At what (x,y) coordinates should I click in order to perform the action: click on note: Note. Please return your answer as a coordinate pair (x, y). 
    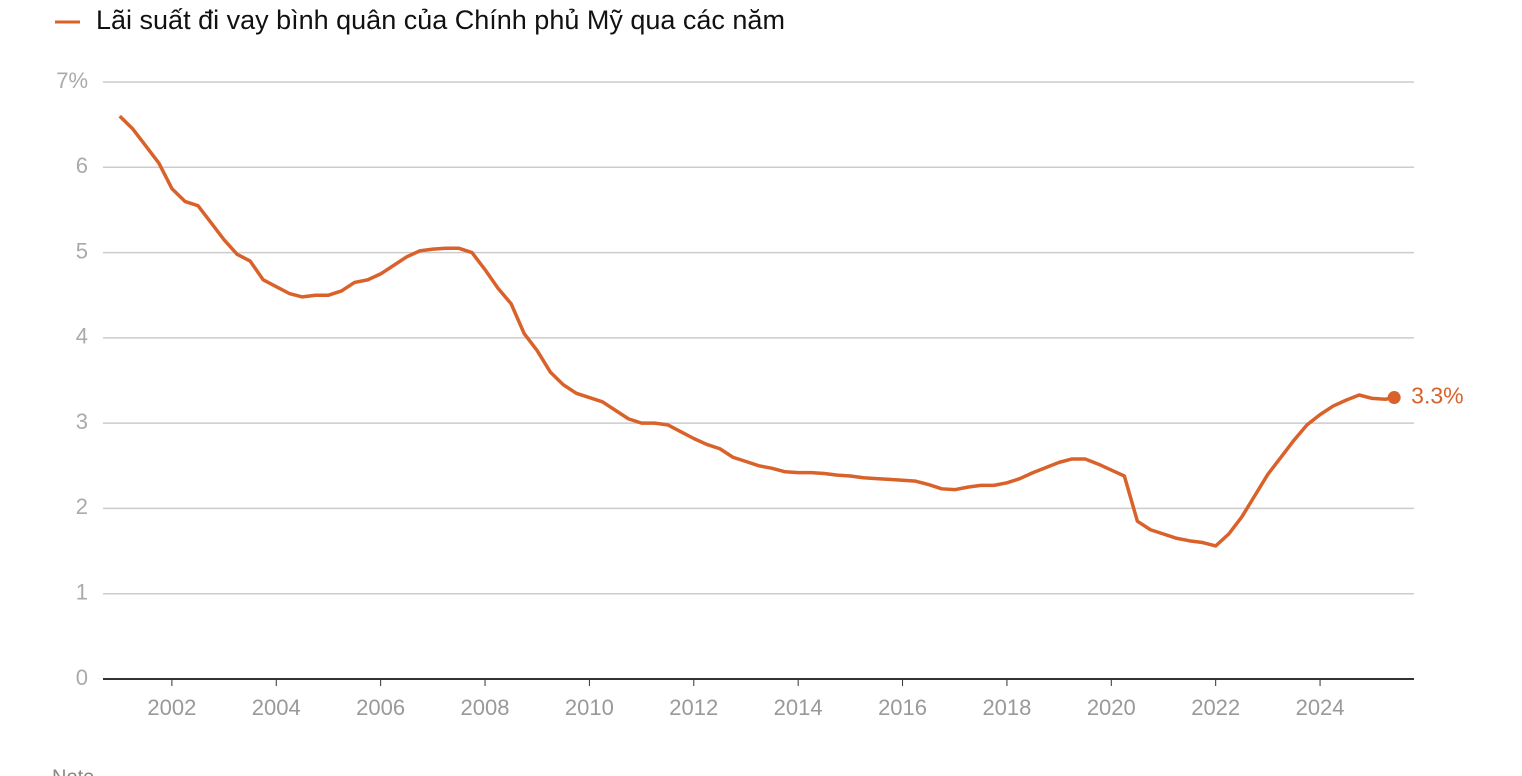
    Looking at the image, I should click on (73, 771).